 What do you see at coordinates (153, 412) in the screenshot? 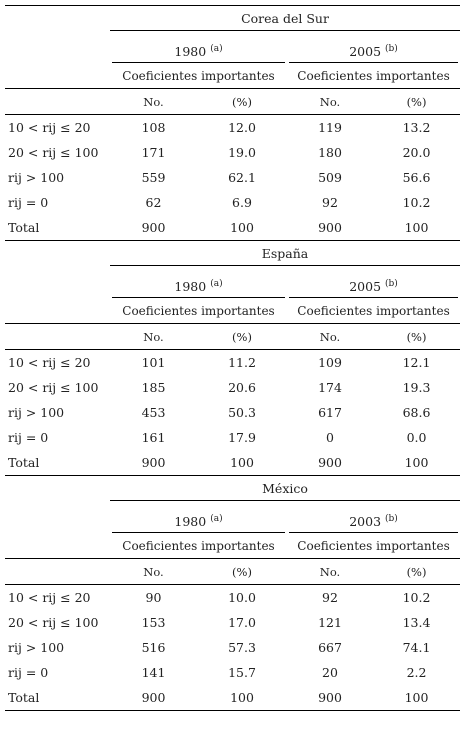
I see `cell-value: 453` at bounding box center [153, 412].